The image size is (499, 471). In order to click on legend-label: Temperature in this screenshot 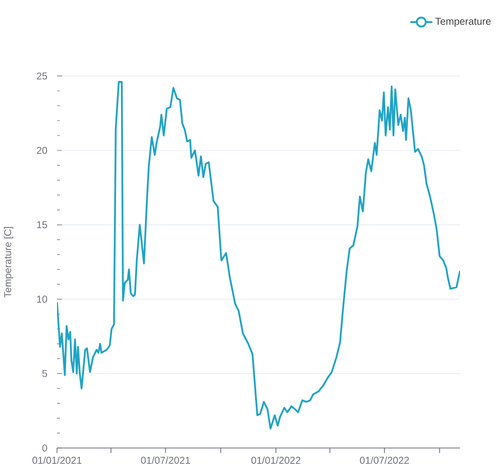, I will do `click(463, 22)`.